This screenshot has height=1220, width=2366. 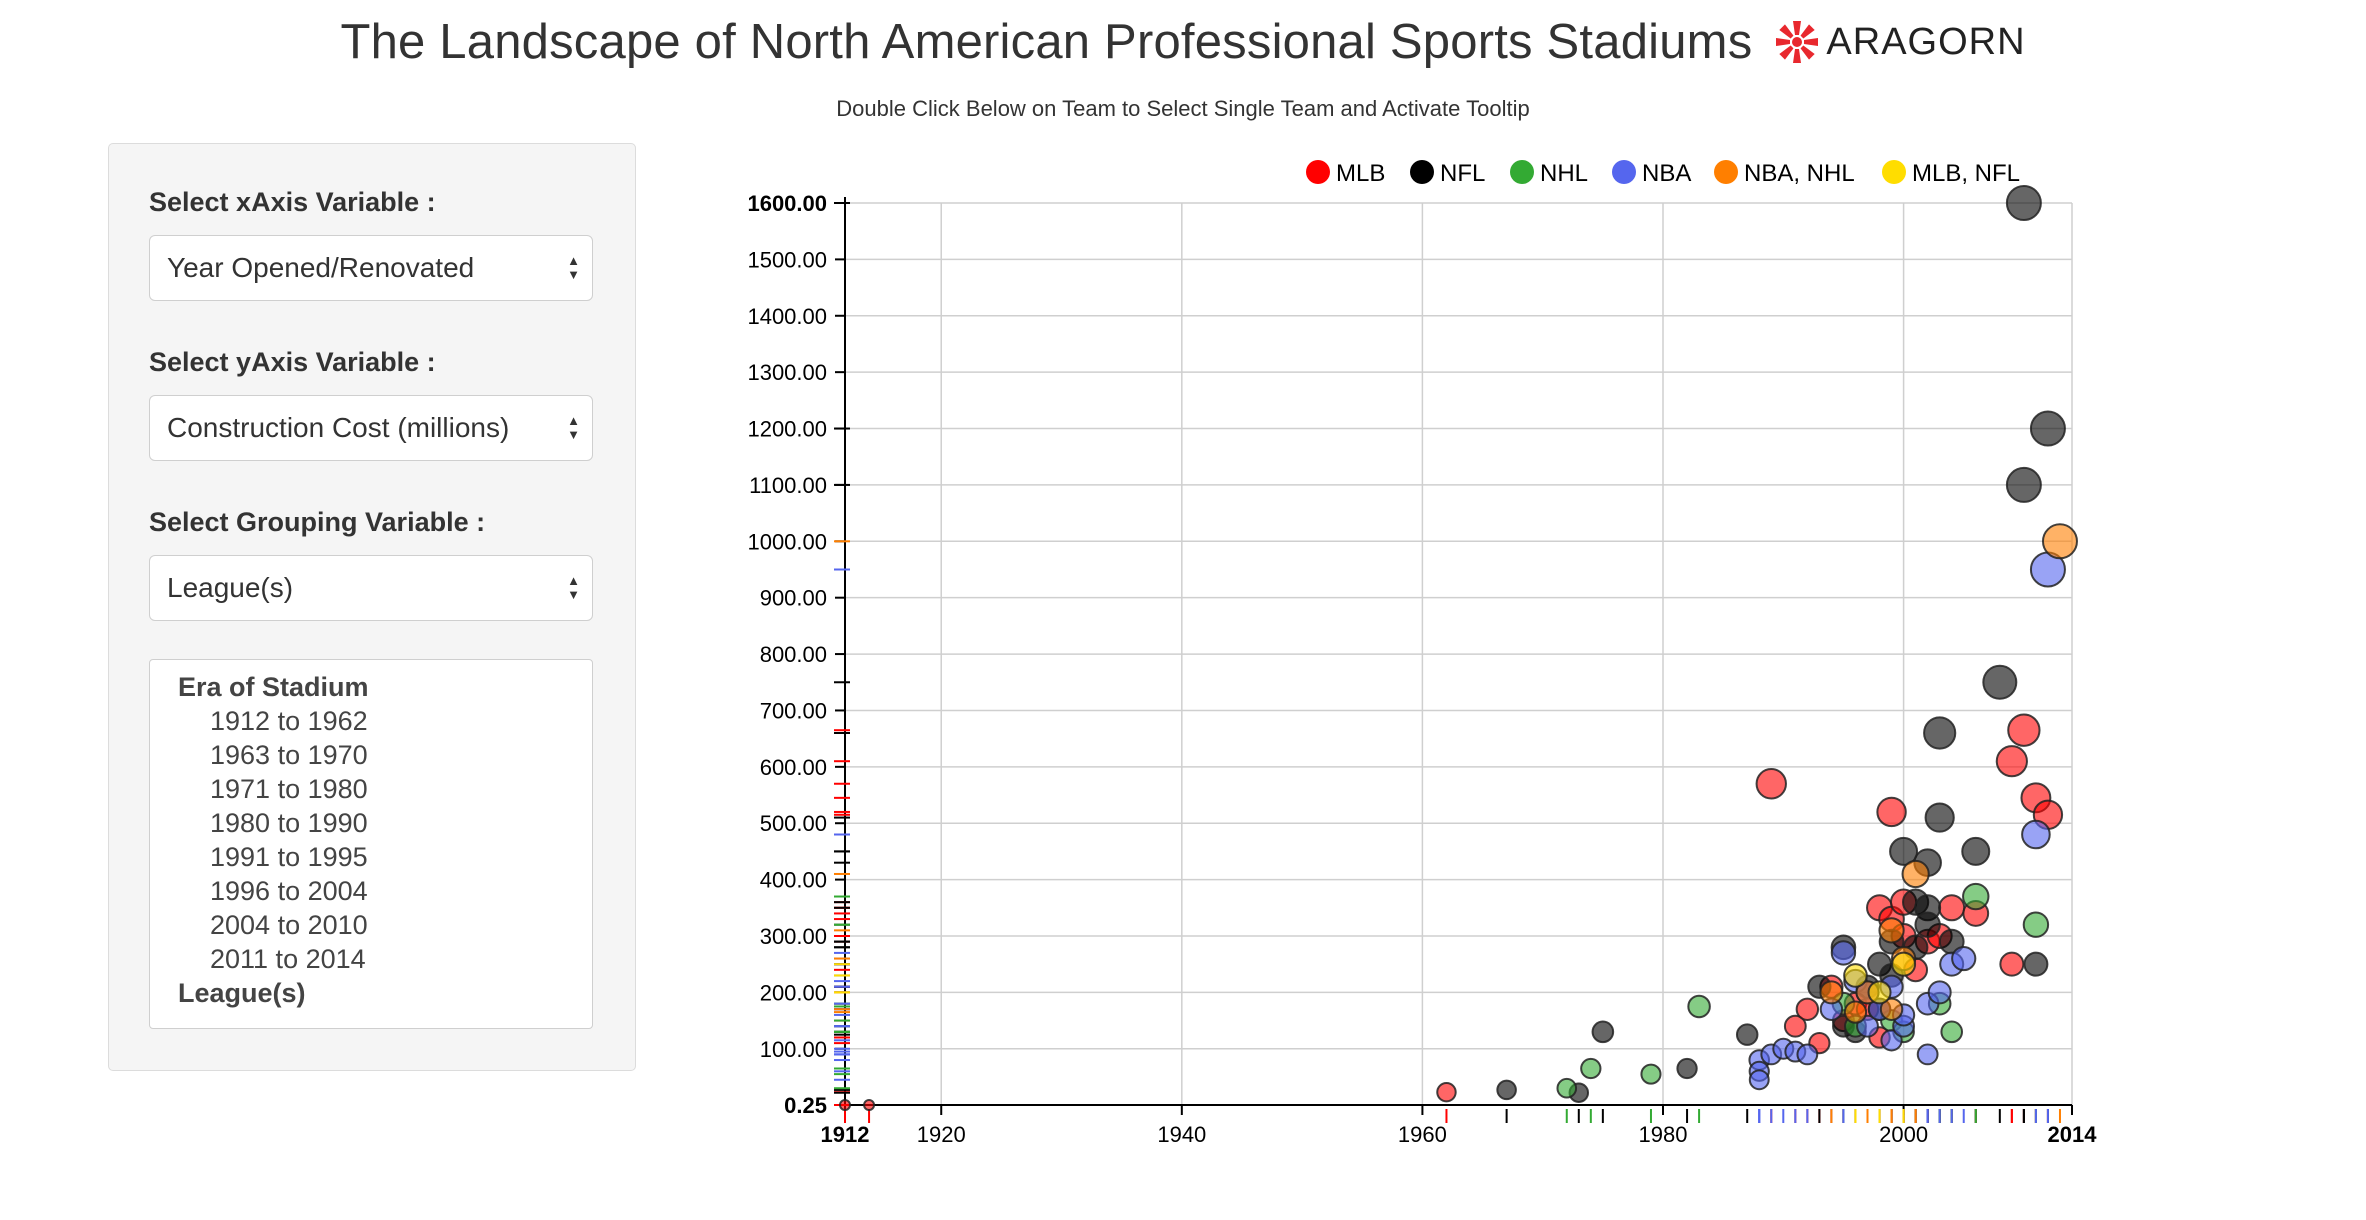 I want to click on listbox-option: 1912 to 1962, so click(x=289, y=721).